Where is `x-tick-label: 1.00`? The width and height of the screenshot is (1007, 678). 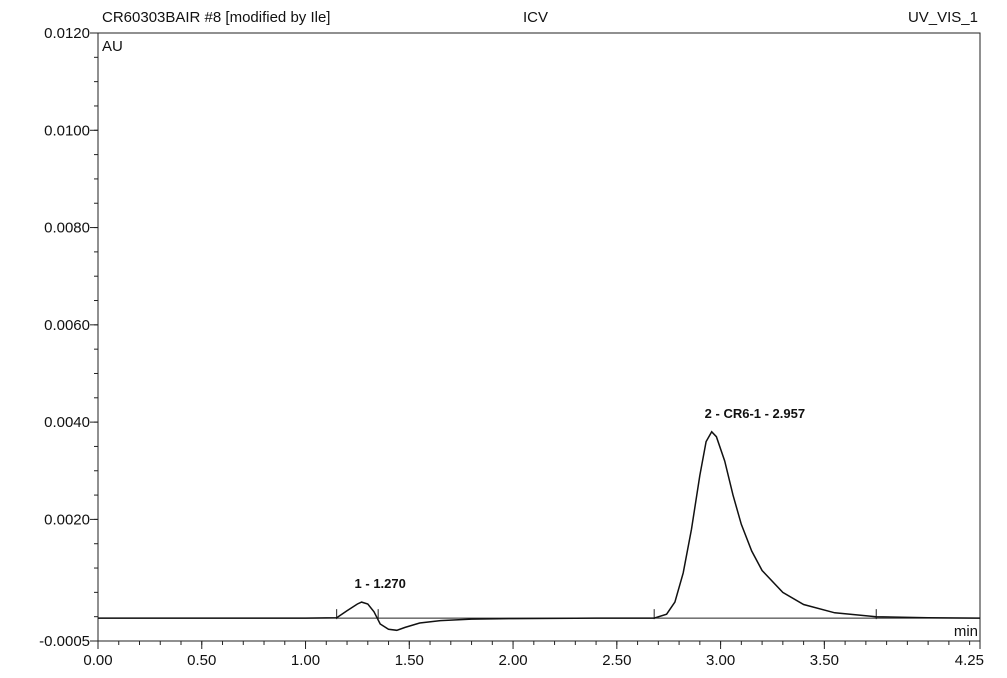 x-tick-label: 1.00 is located at coordinates (305, 660).